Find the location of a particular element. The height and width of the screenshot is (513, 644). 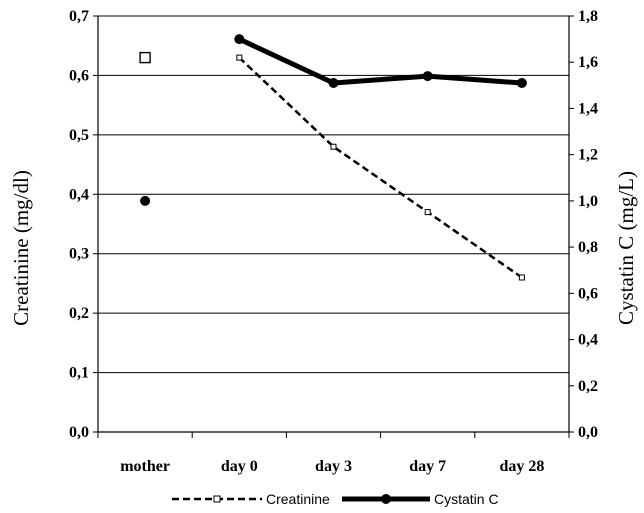

x-tick-label: day 7 is located at coordinates (427, 466).